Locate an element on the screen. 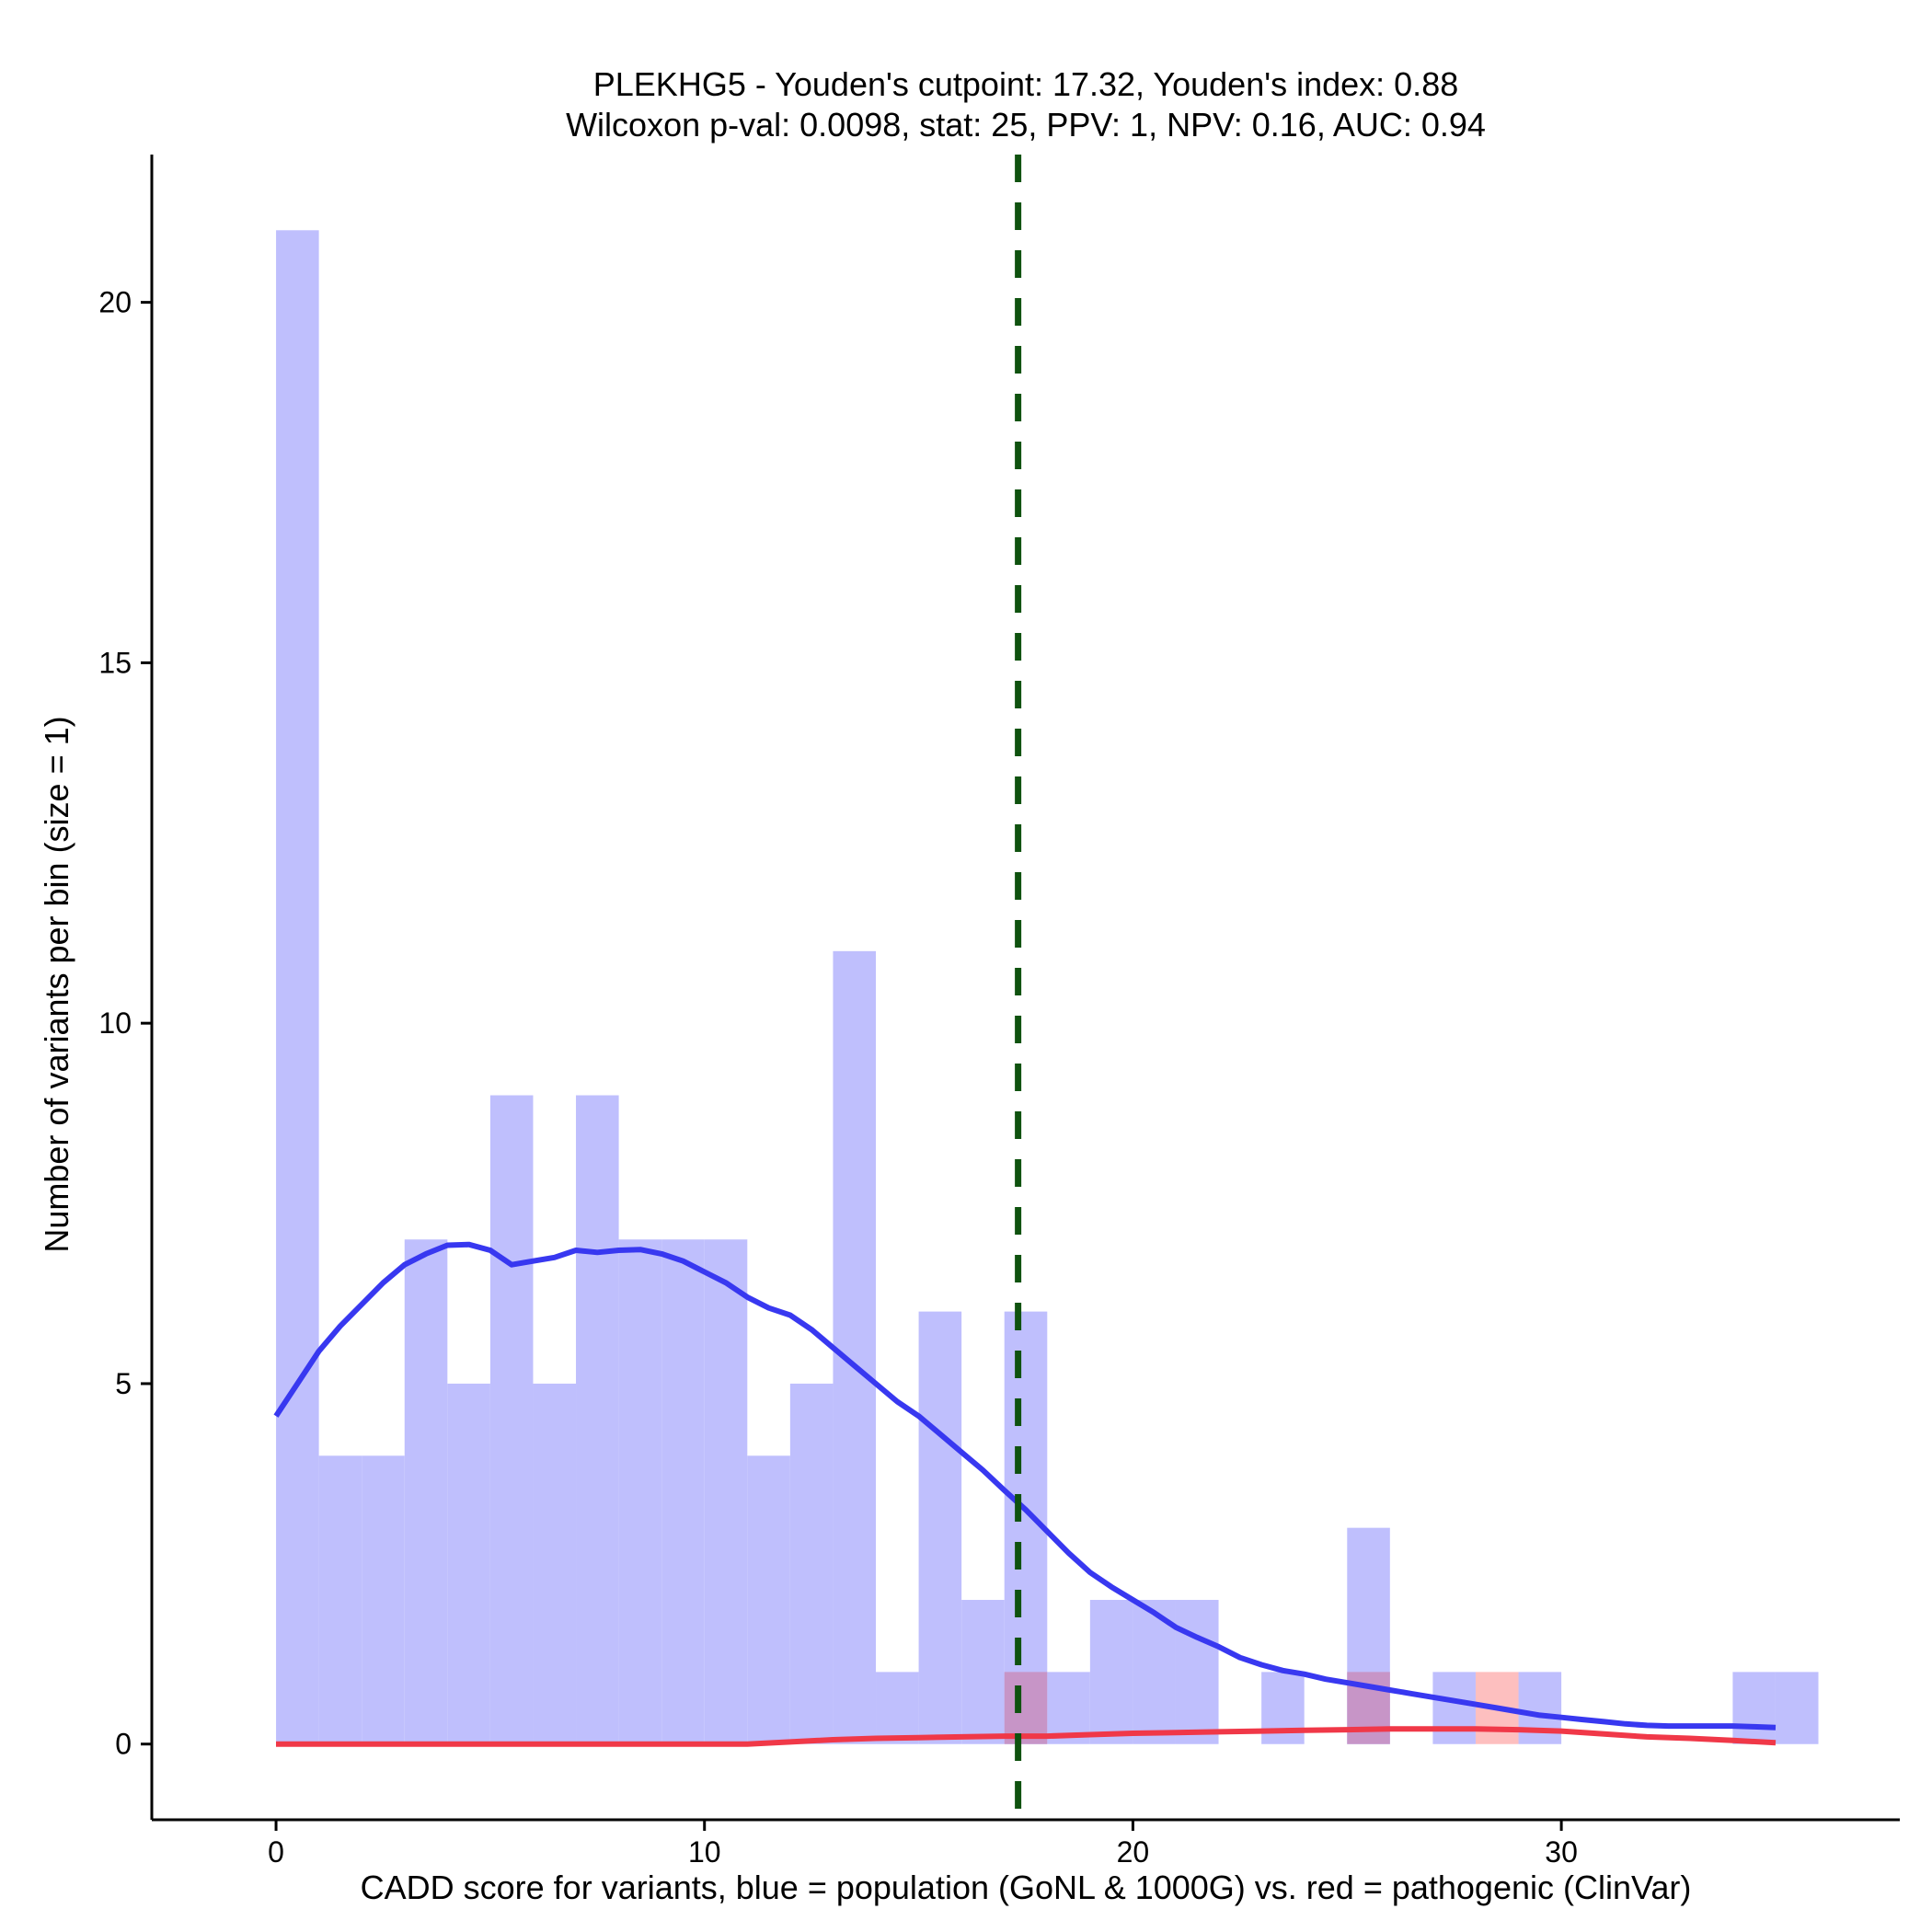 The height and width of the screenshot is (1932, 1932). x-tick-label: 0 is located at coordinates (276, 1852).